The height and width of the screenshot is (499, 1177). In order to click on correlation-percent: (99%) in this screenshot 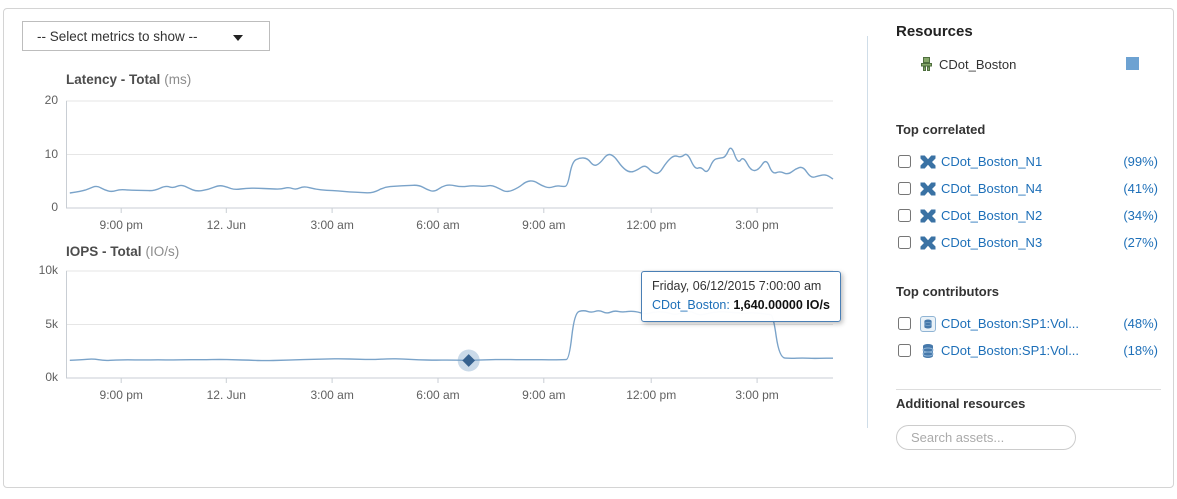, I will do `click(1140, 161)`.